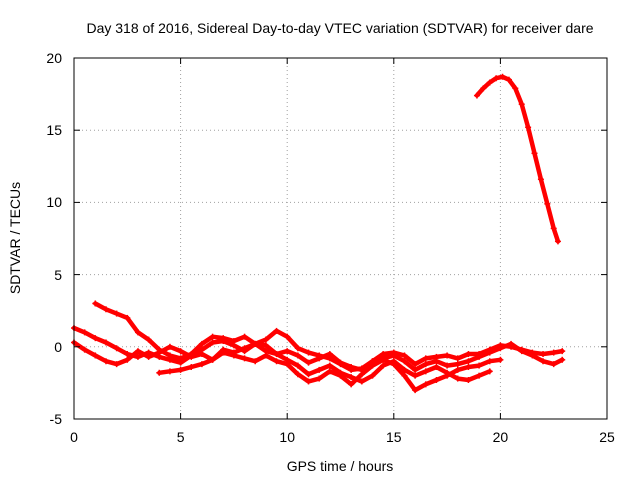 Image resolution: width=640 pixels, height=480 pixels. What do you see at coordinates (517, 159) in the screenshot?
I see `series-line-track-e` at bounding box center [517, 159].